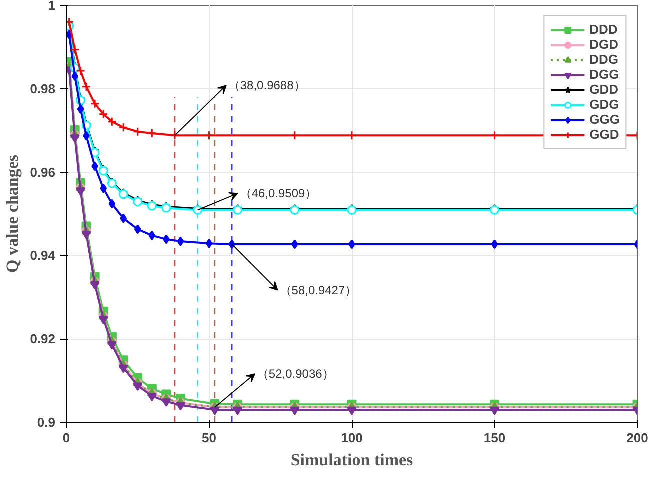  Describe the element at coordinates (267, 85) in the screenshot. I see `annotation: （38,0.9688）` at that location.